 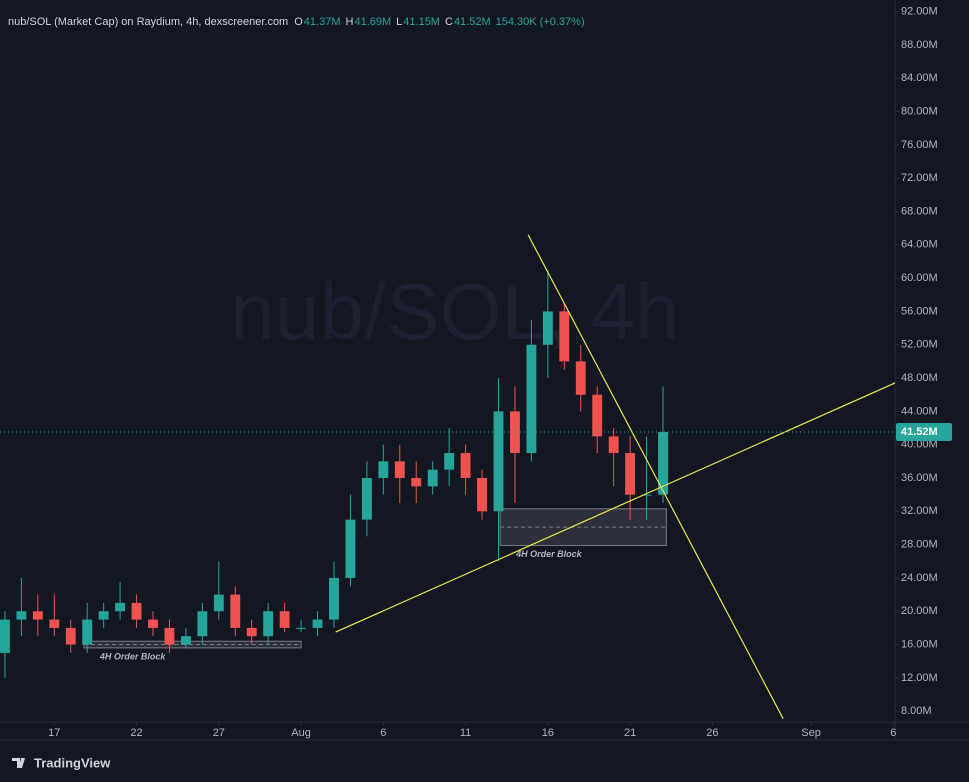 What do you see at coordinates (919, 111) in the screenshot?
I see `y-tick-label: 80.00M` at bounding box center [919, 111].